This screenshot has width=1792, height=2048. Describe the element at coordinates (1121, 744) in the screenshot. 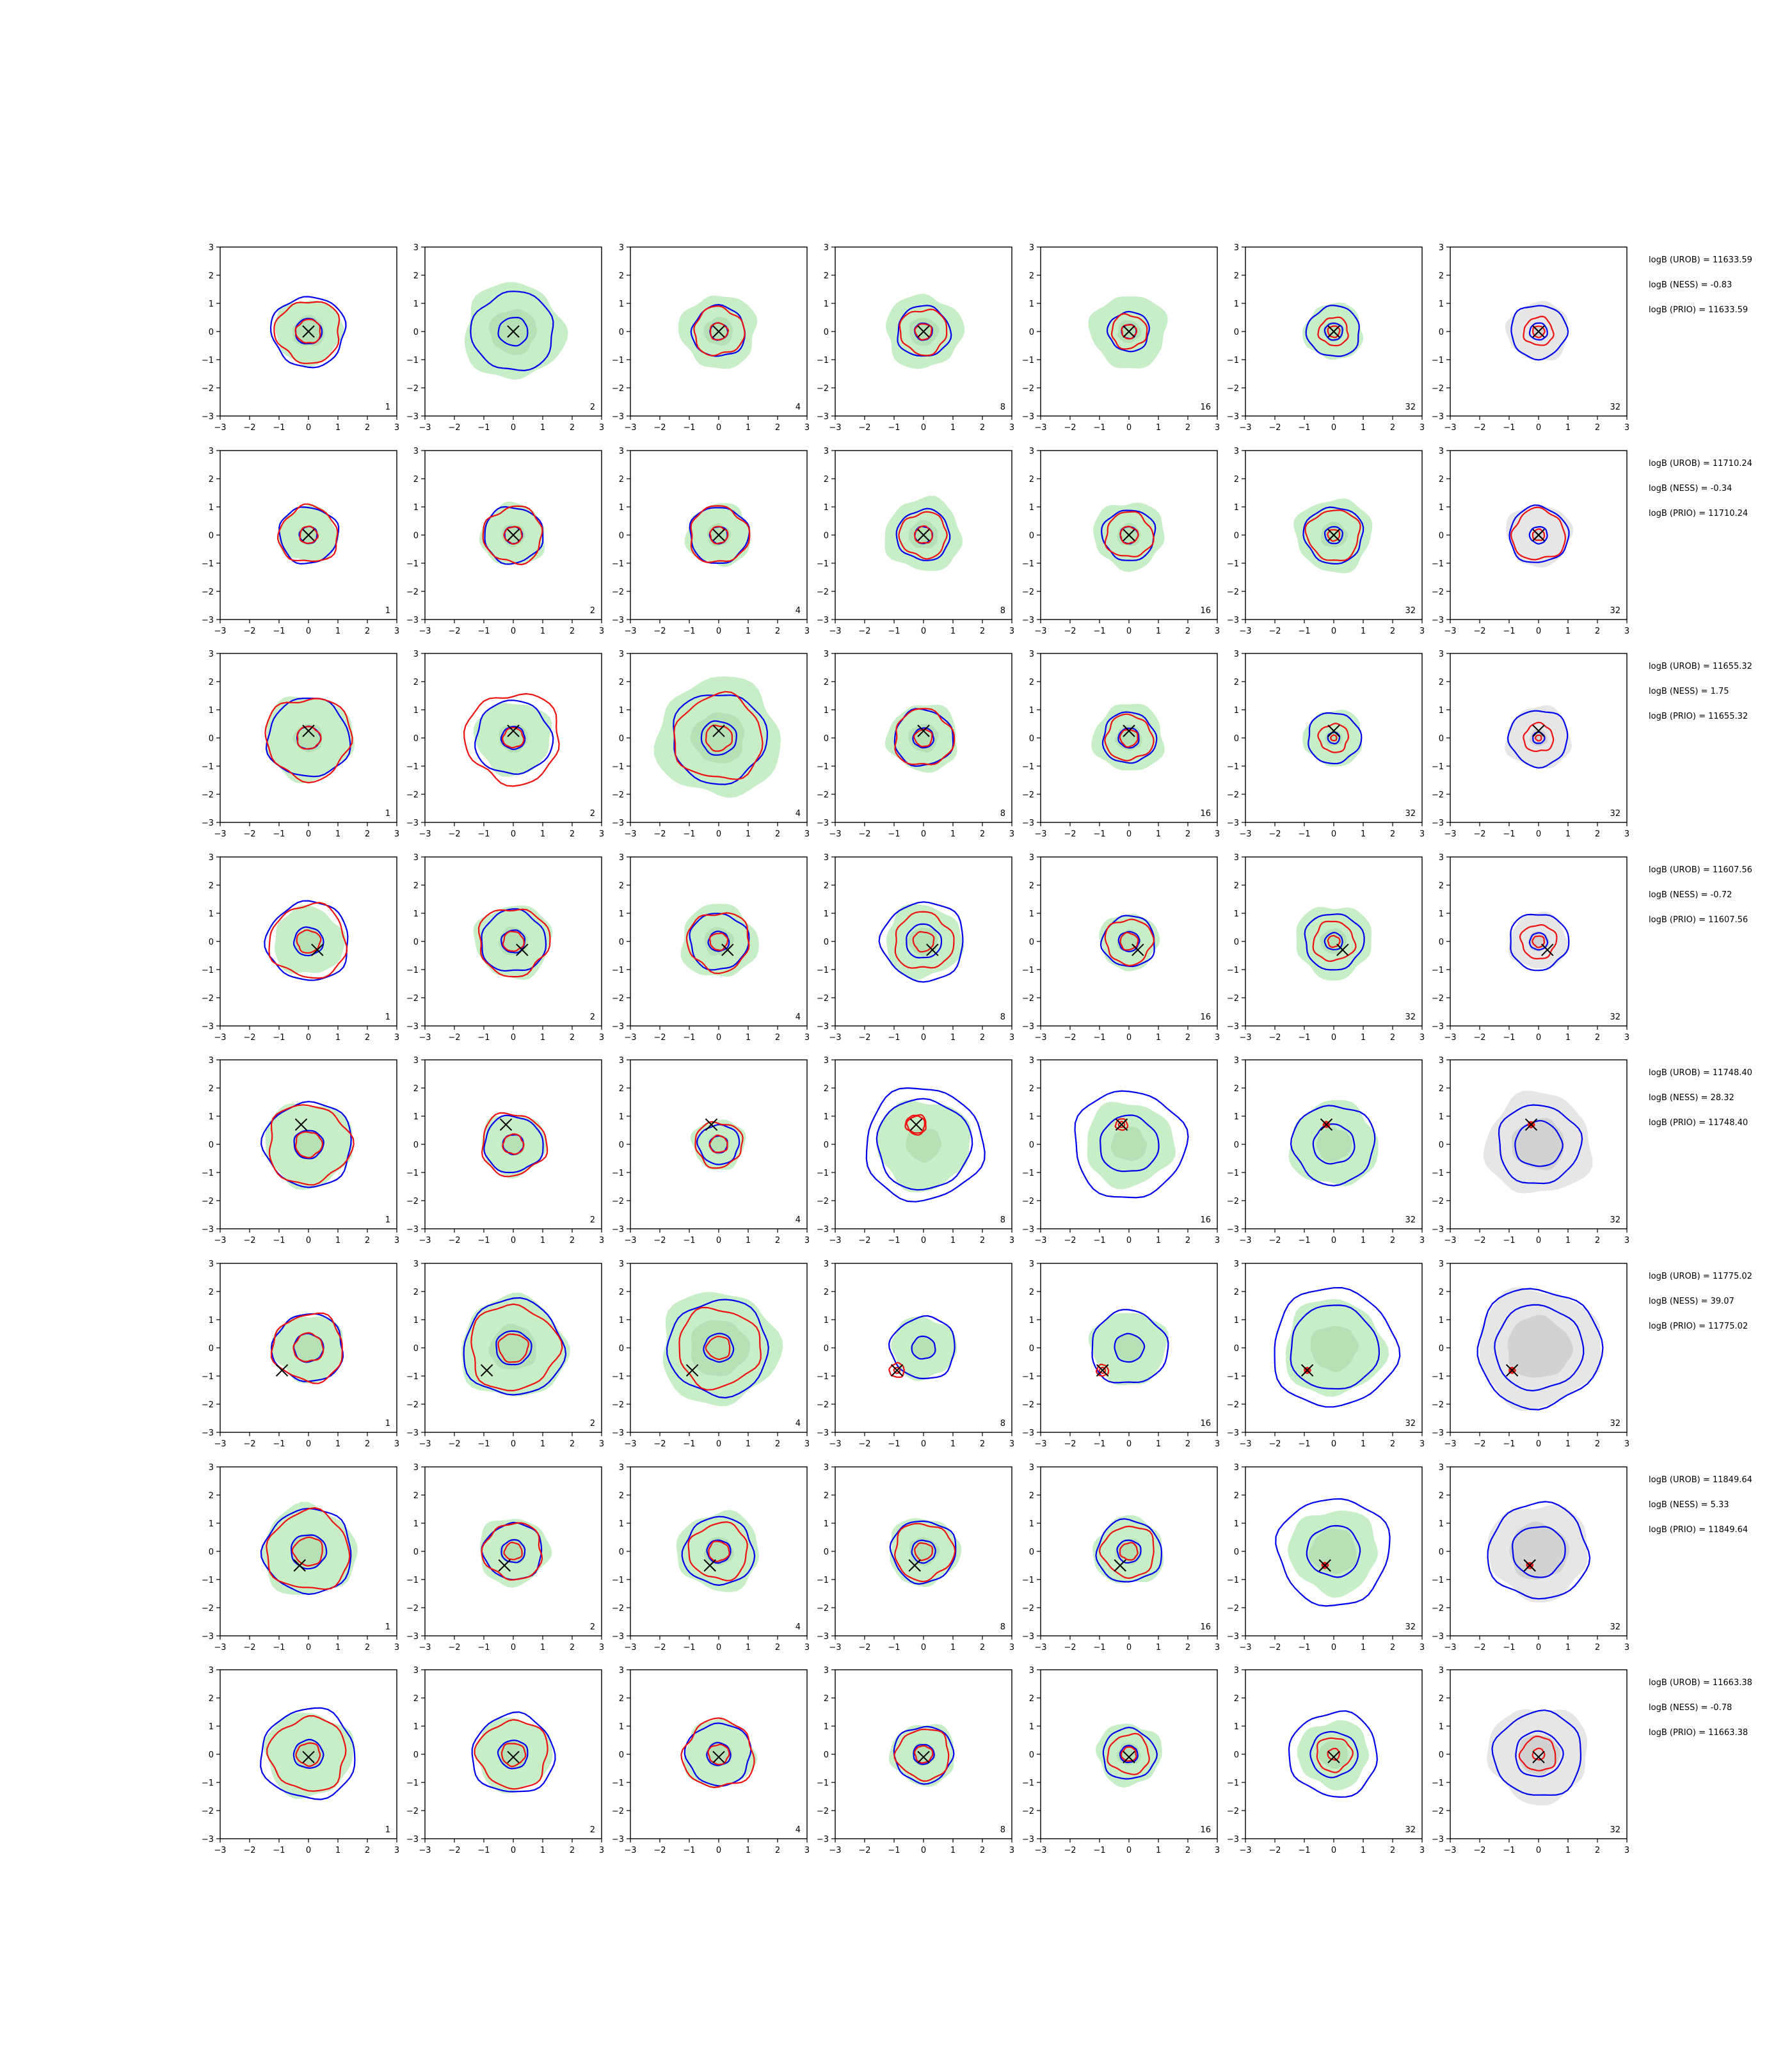

I see `panel-r3-c5: −3−3 −2 −2 −1 −1 0 0 1 1 2 2 3 3 16` at that location.